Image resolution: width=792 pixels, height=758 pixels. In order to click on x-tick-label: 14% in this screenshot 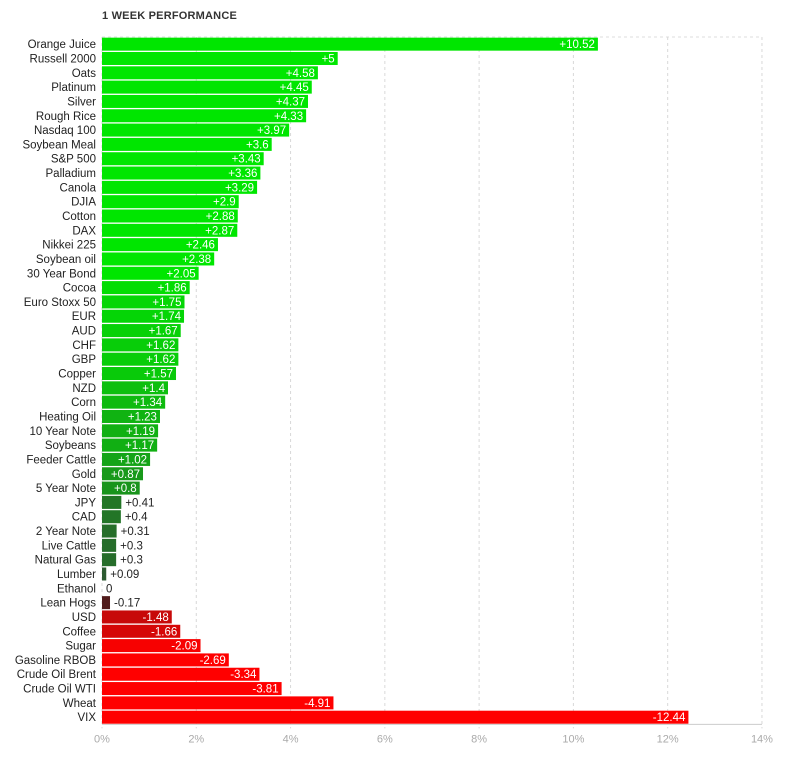, I will do `click(762, 739)`.